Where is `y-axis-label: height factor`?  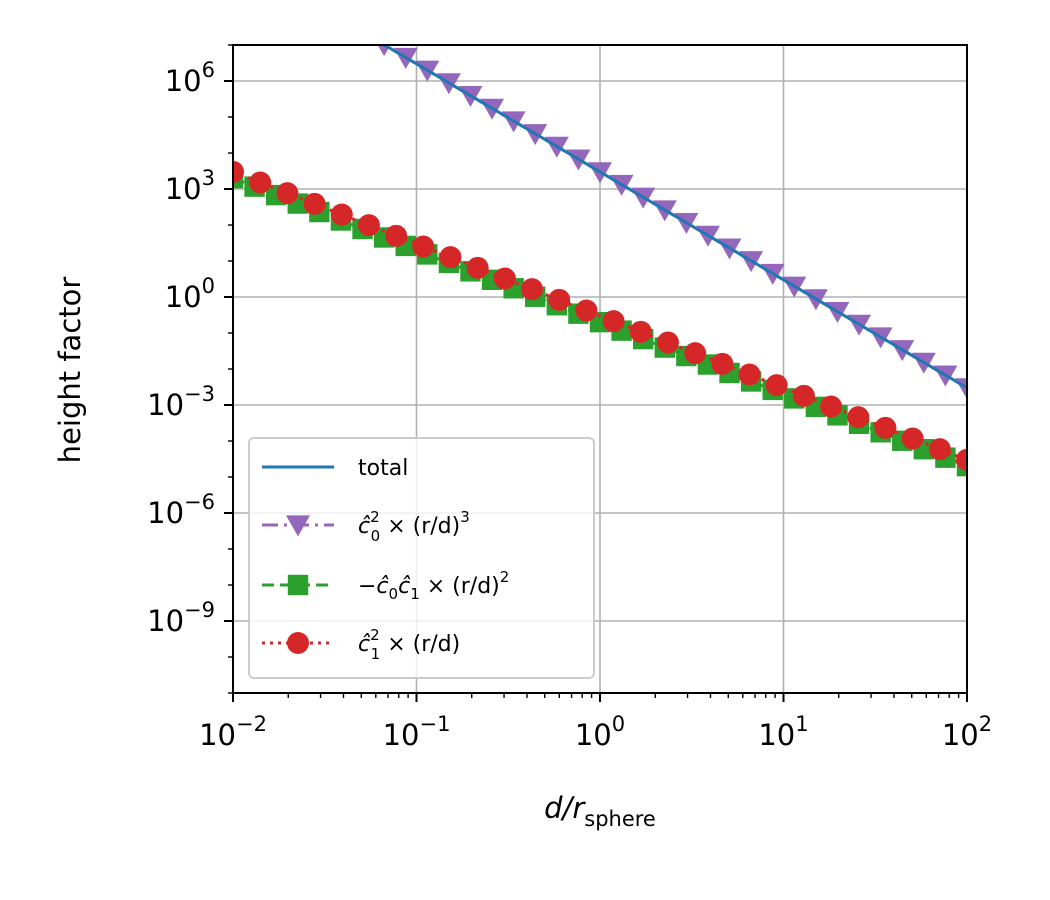 y-axis-label: height factor is located at coordinates (70, 370).